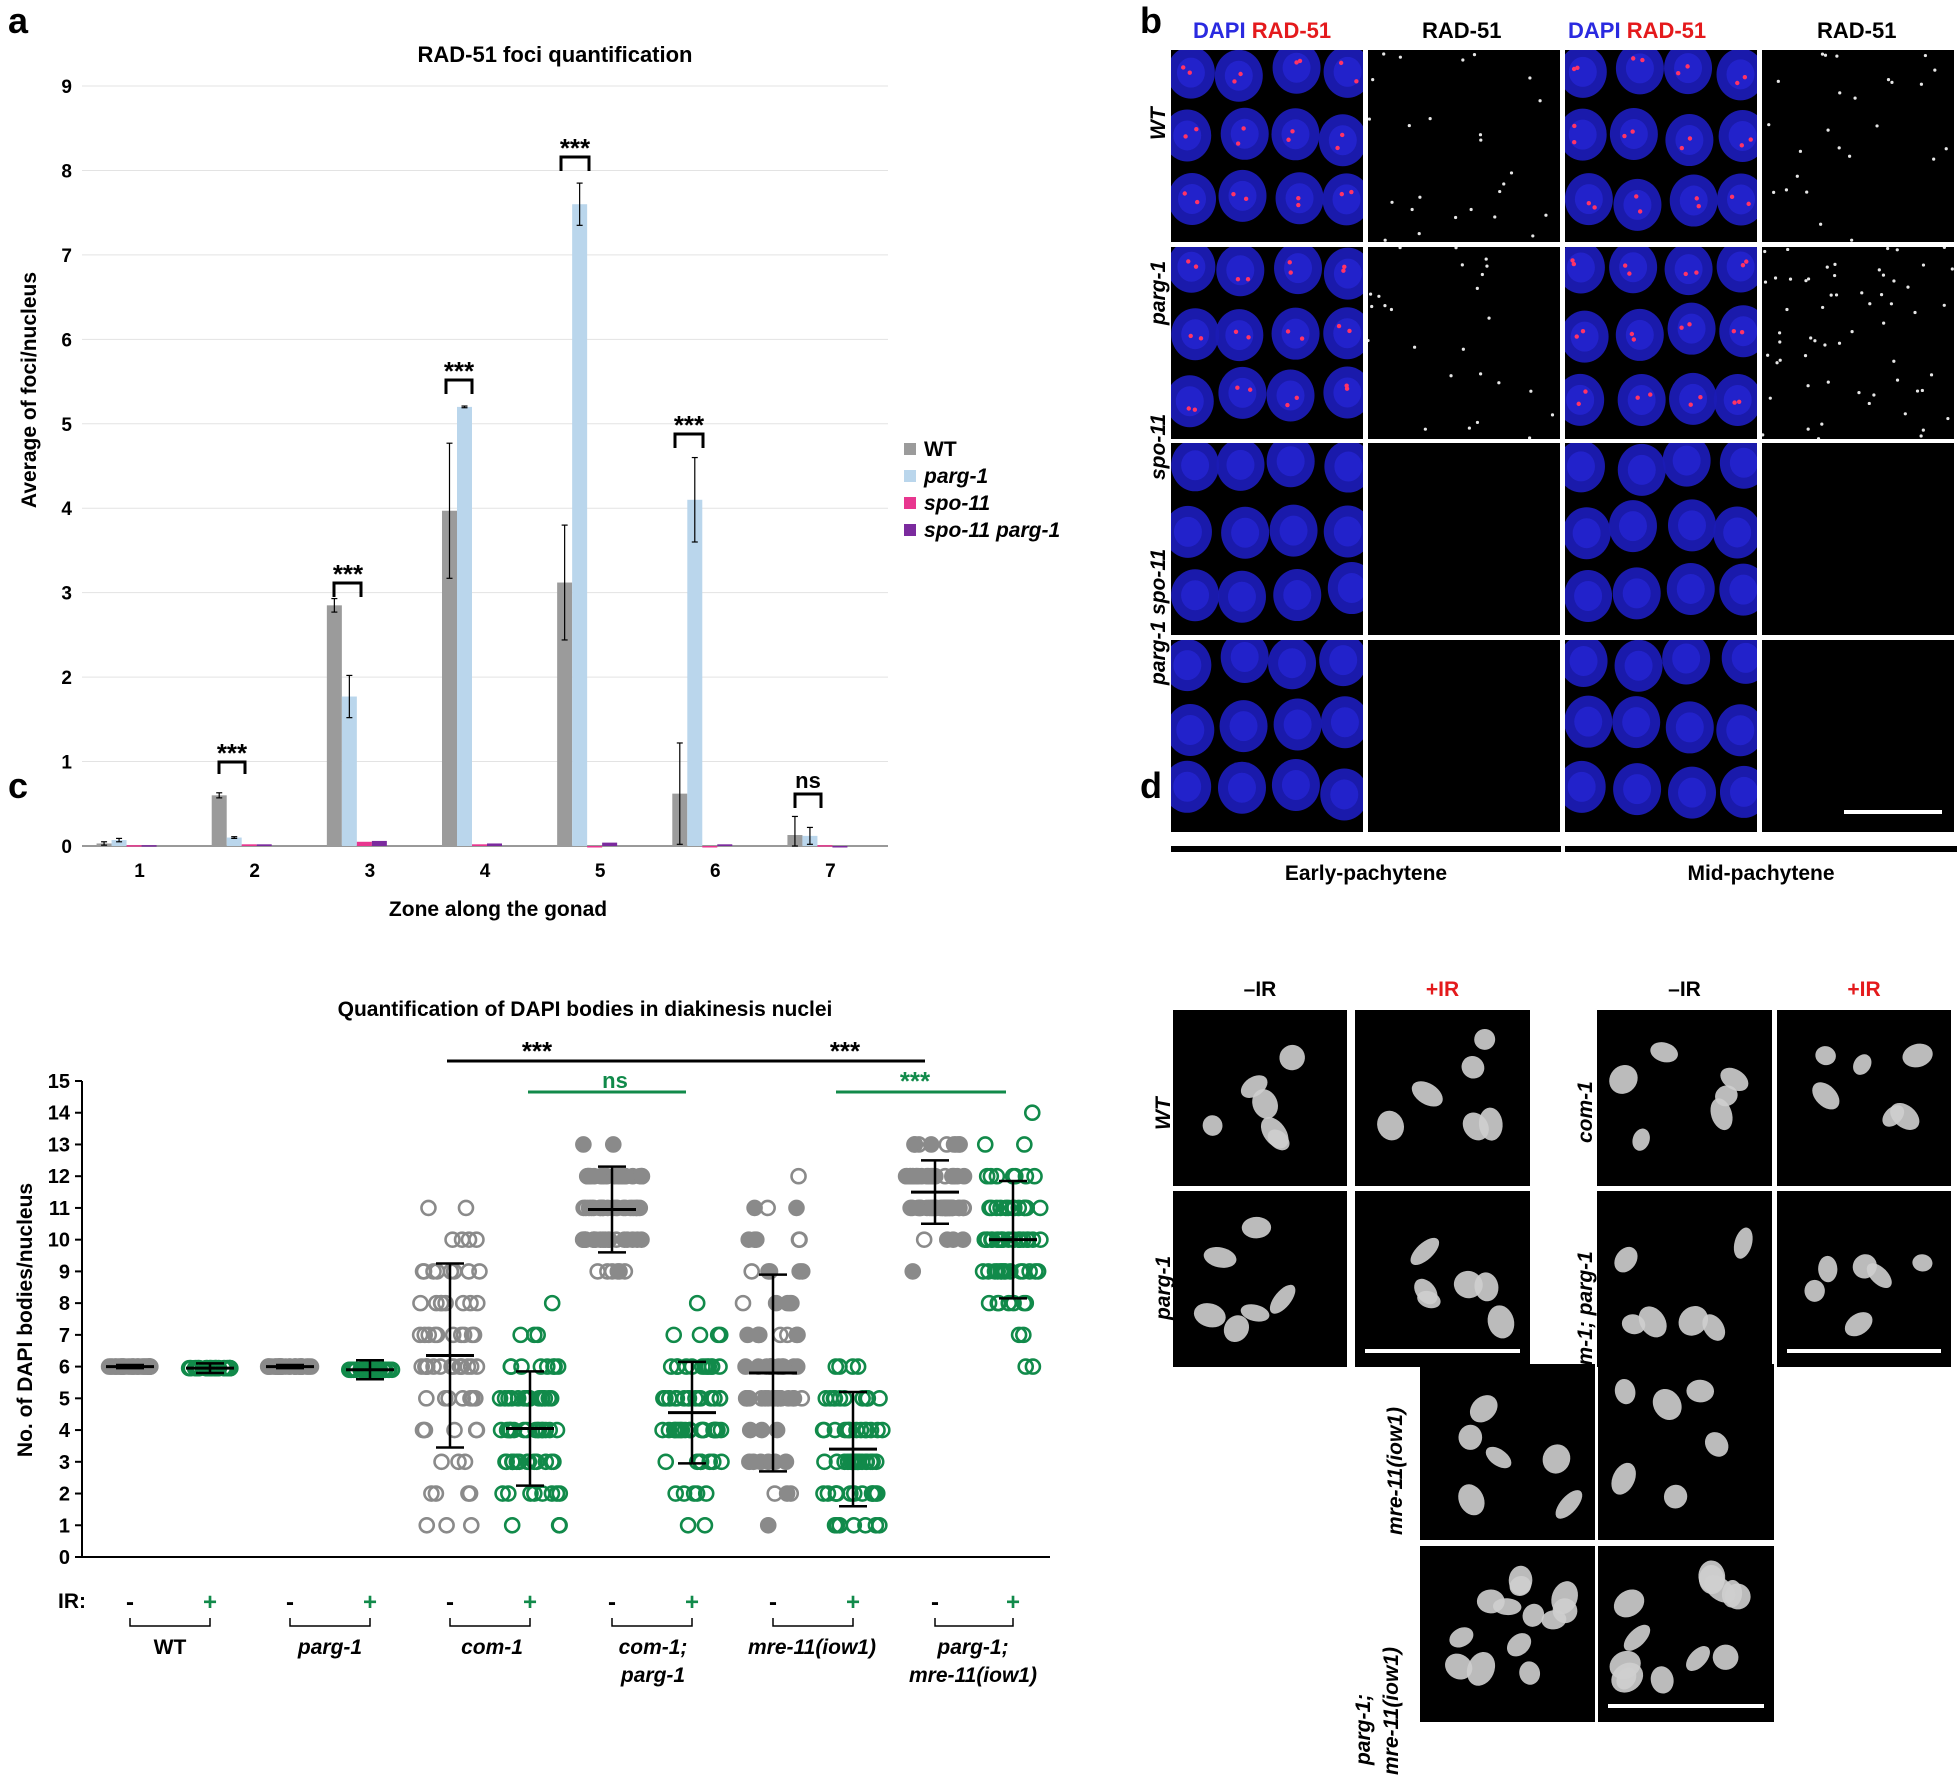  I want to click on sig-label: ***, so click(689, 425).